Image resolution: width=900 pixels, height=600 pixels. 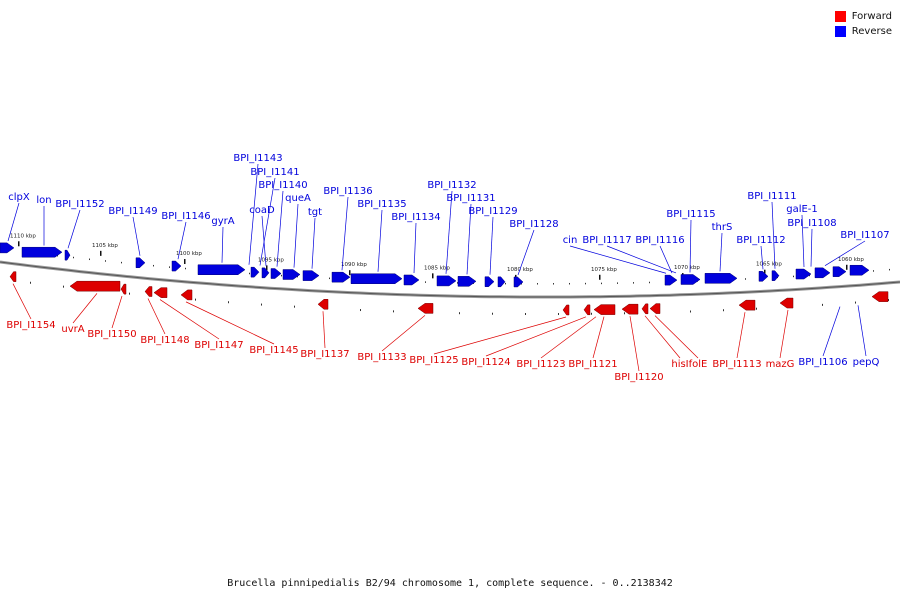 What do you see at coordinates (863, 31) in the screenshot?
I see `legend-reverse: Reverse` at bounding box center [863, 31].